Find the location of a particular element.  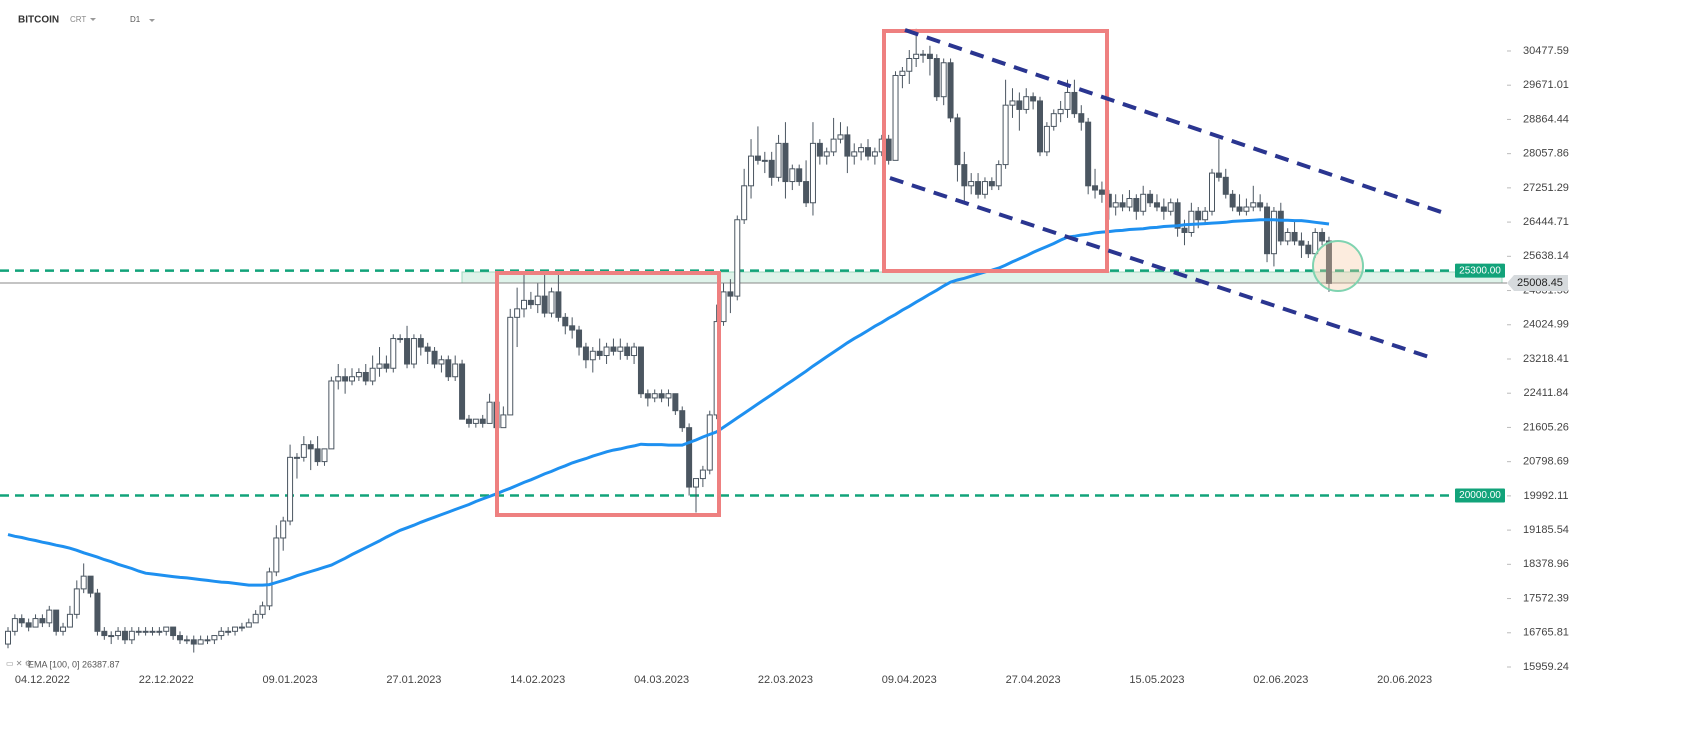

level-tag is located at coordinates (1480, 495).